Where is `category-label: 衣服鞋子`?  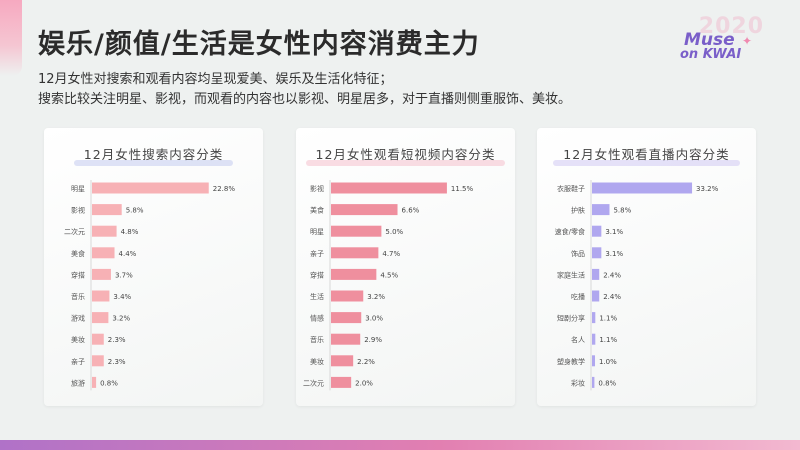 category-label: 衣服鞋子 is located at coordinates (571, 188).